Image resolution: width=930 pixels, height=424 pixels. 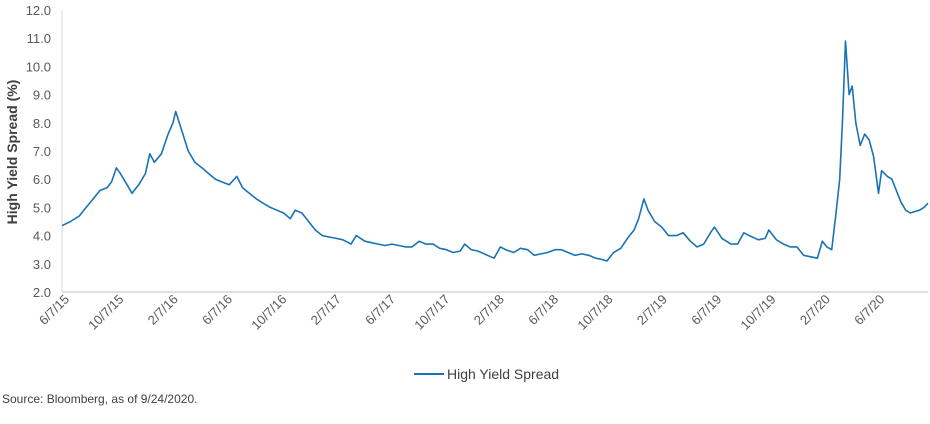 I want to click on y-tick-label: 5.0, so click(x=42, y=207).